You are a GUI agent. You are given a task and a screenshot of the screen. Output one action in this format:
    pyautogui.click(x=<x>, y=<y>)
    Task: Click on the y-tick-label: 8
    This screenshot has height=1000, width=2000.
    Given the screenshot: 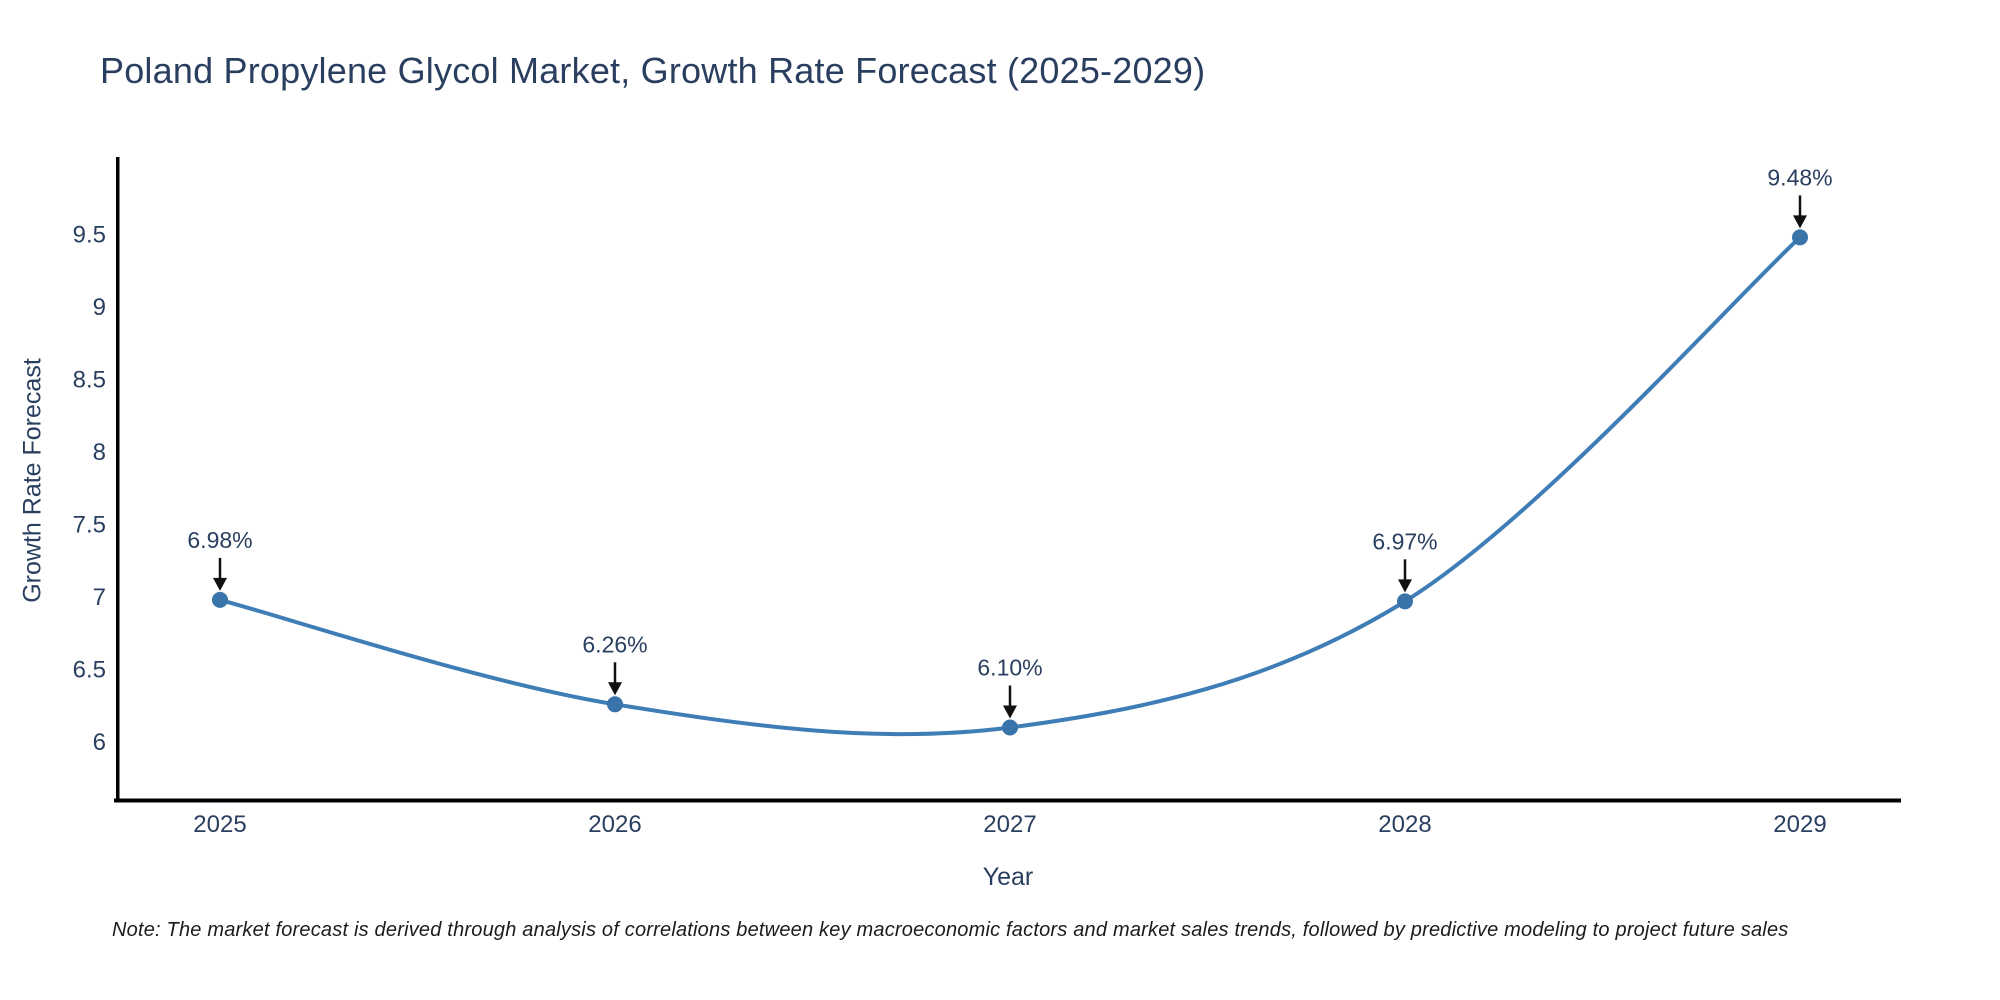 What is the action you would take?
    pyautogui.click(x=99, y=452)
    